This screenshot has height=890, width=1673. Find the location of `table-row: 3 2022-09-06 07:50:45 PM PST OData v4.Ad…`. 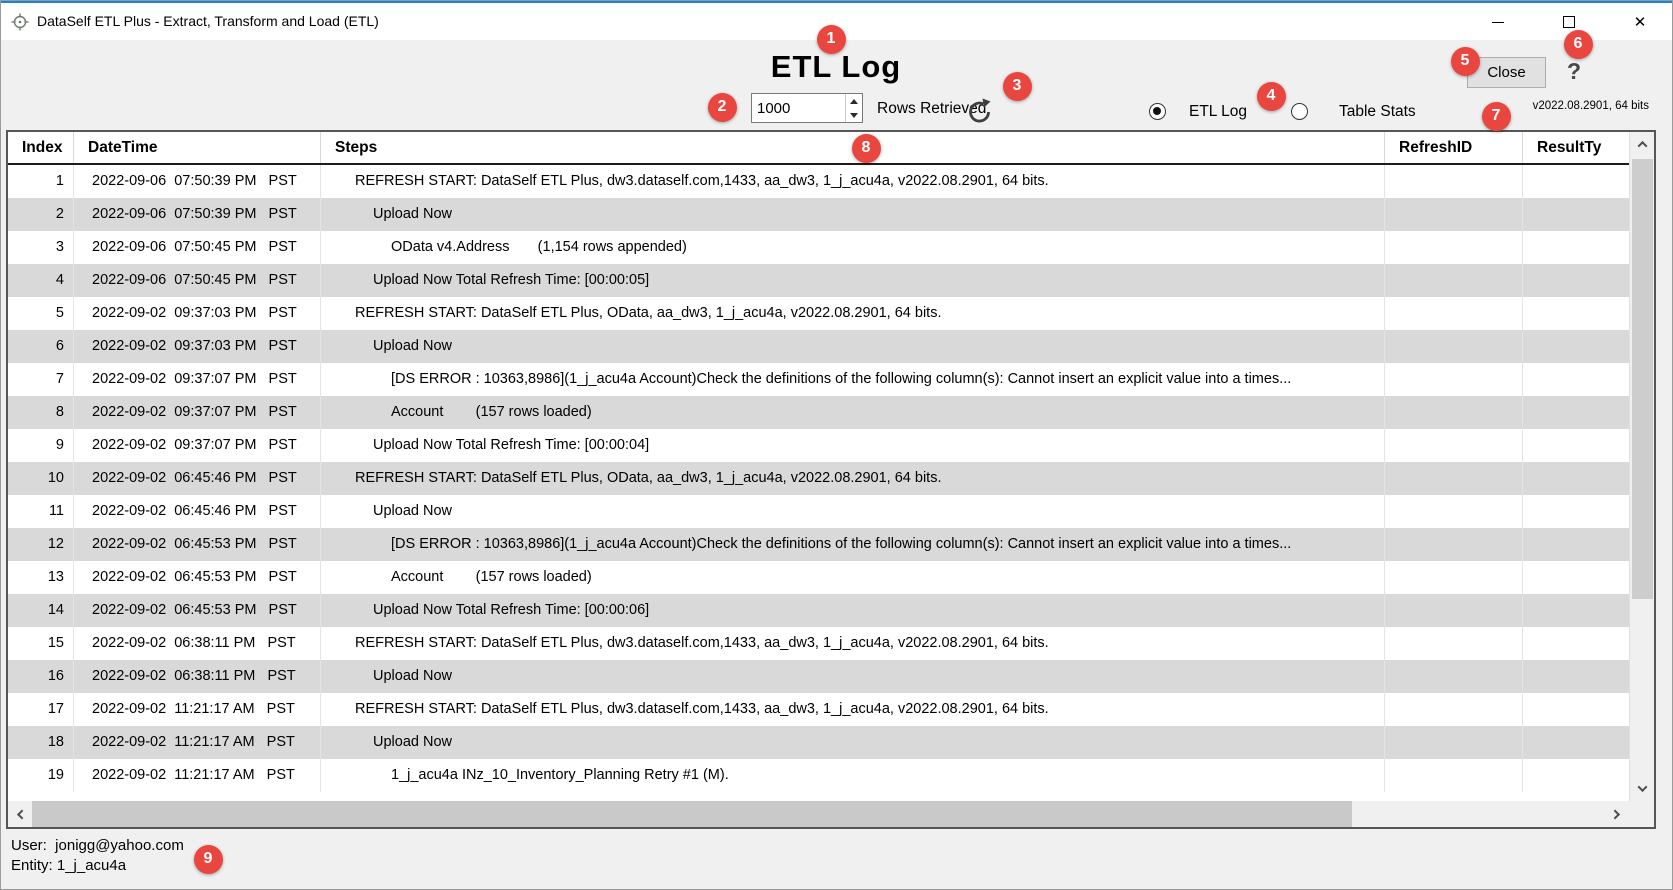

table-row: 3 2022-09-06 07:50:45 PM PST OData v4.Ad… is located at coordinates (818, 247).